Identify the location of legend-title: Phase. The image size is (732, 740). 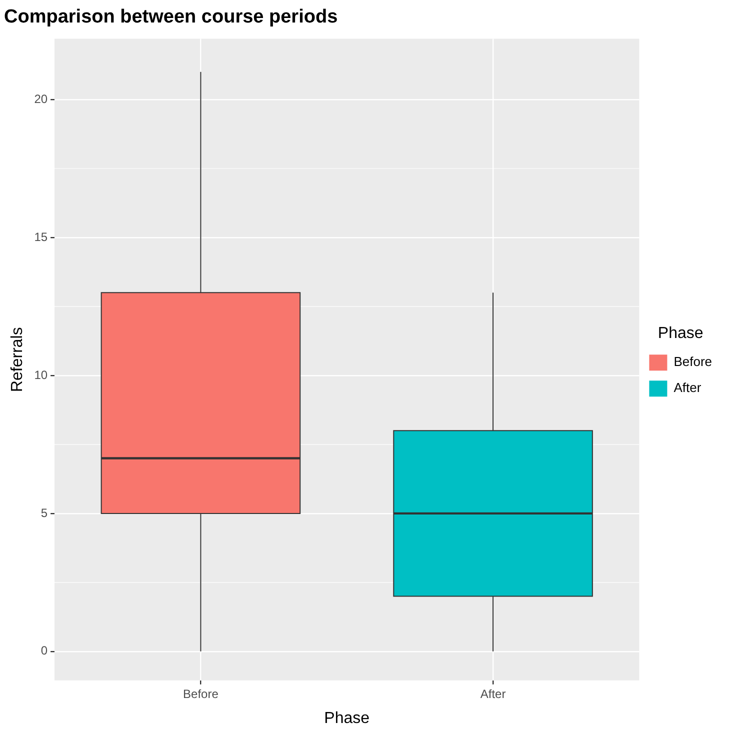
(681, 333).